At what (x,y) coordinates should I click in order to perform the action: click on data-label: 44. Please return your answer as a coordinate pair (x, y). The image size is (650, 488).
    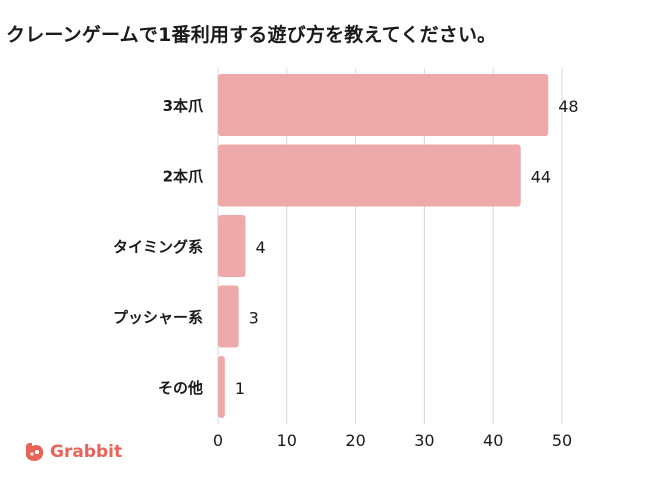
    Looking at the image, I should click on (541, 177).